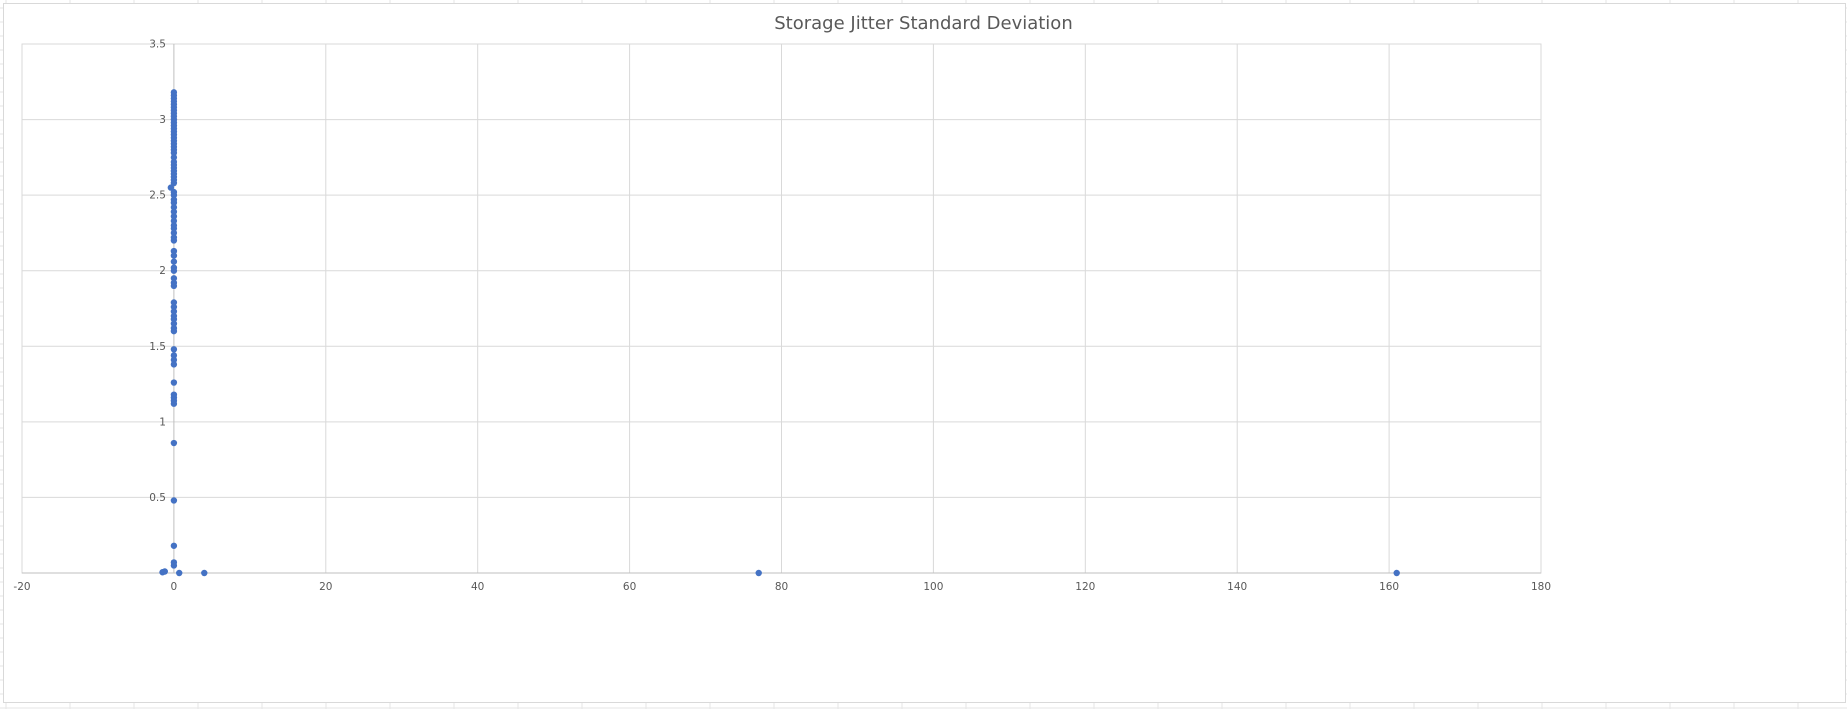 The image size is (1847, 709). What do you see at coordinates (1541, 587) in the screenshot?
I see `x-tick-label: 180` at bounding box center [1541, 587].